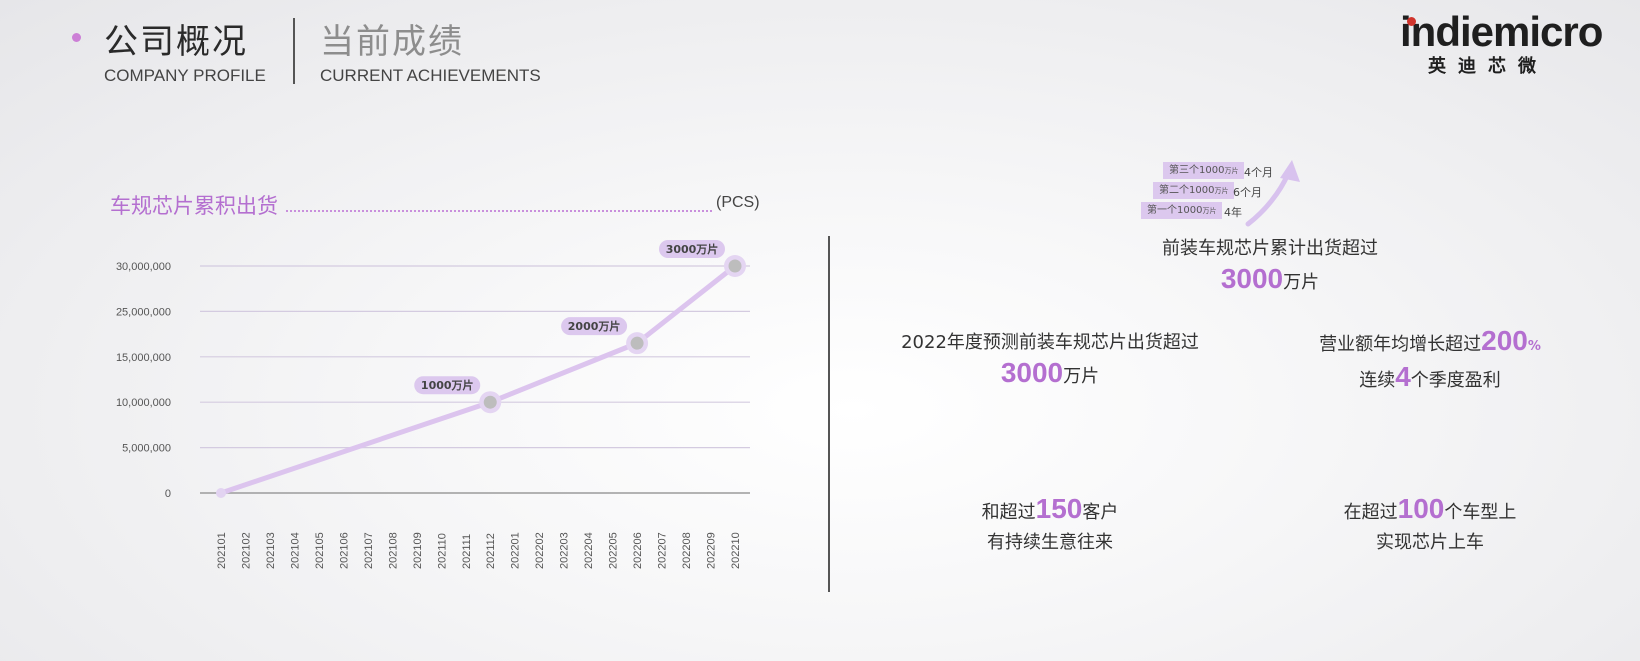  What do you see at coordinates (638, 550) in the screenshot?
I see `x-tick-label: 202206` at bounding box center [638, 550].